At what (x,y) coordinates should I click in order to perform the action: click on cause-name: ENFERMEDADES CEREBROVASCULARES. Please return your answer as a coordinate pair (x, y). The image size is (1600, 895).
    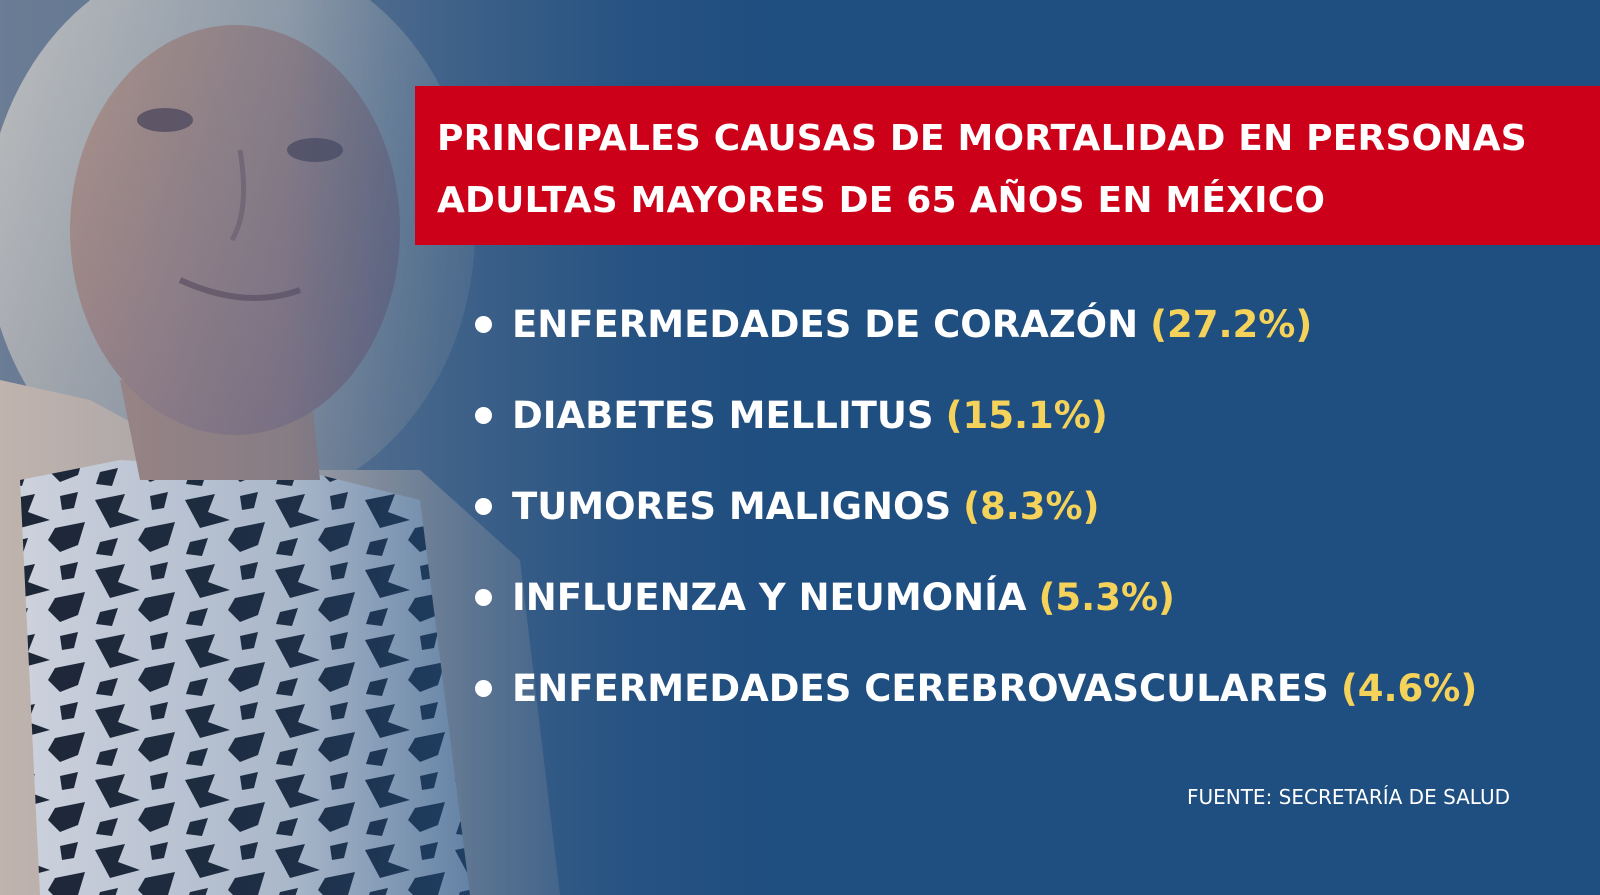
    Looking at the image, I should click on (920, 688).